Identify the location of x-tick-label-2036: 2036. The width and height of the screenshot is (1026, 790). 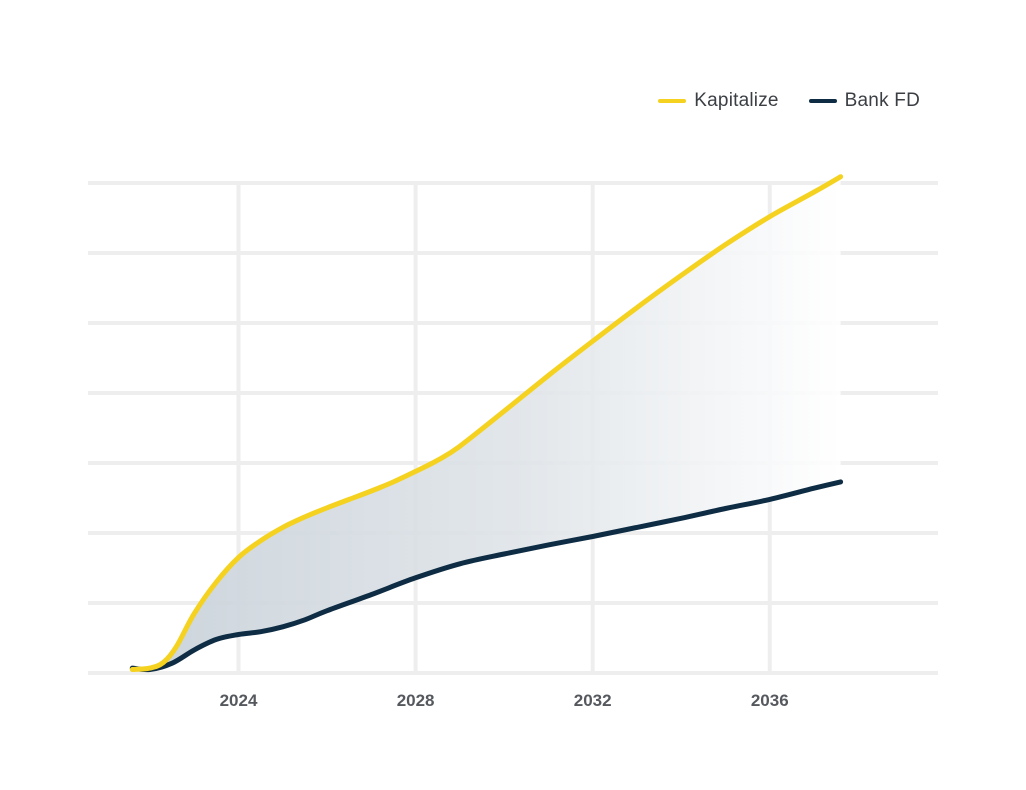
(770, 700).